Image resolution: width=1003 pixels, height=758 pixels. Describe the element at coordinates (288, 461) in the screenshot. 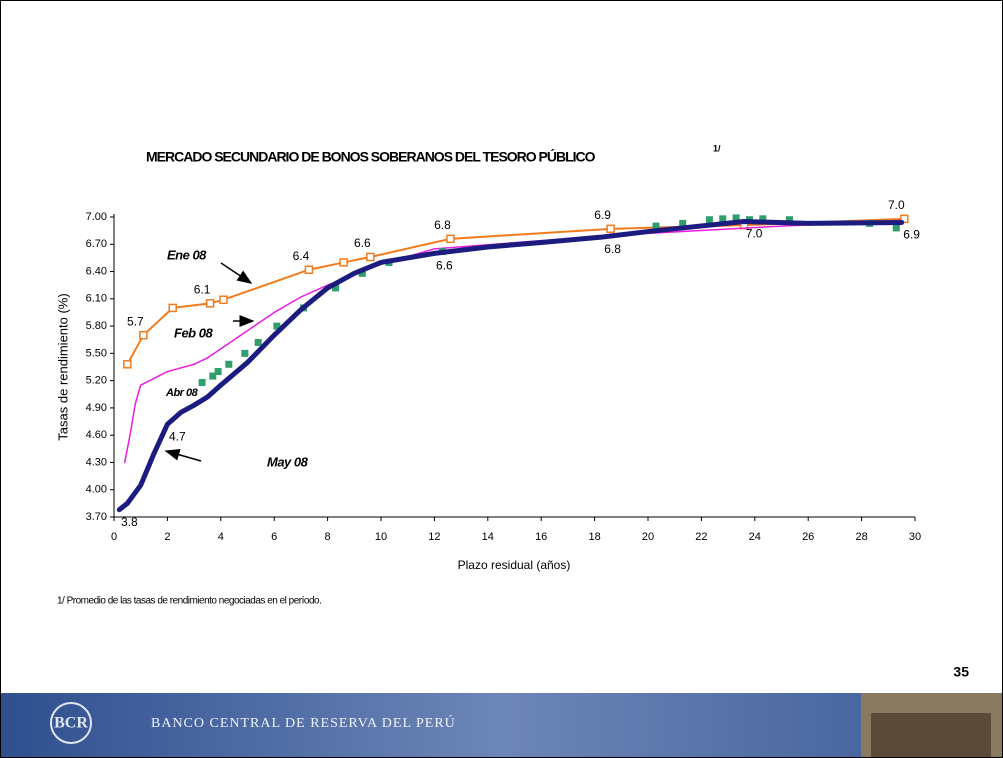

I see `series-name: May 08` at that location.